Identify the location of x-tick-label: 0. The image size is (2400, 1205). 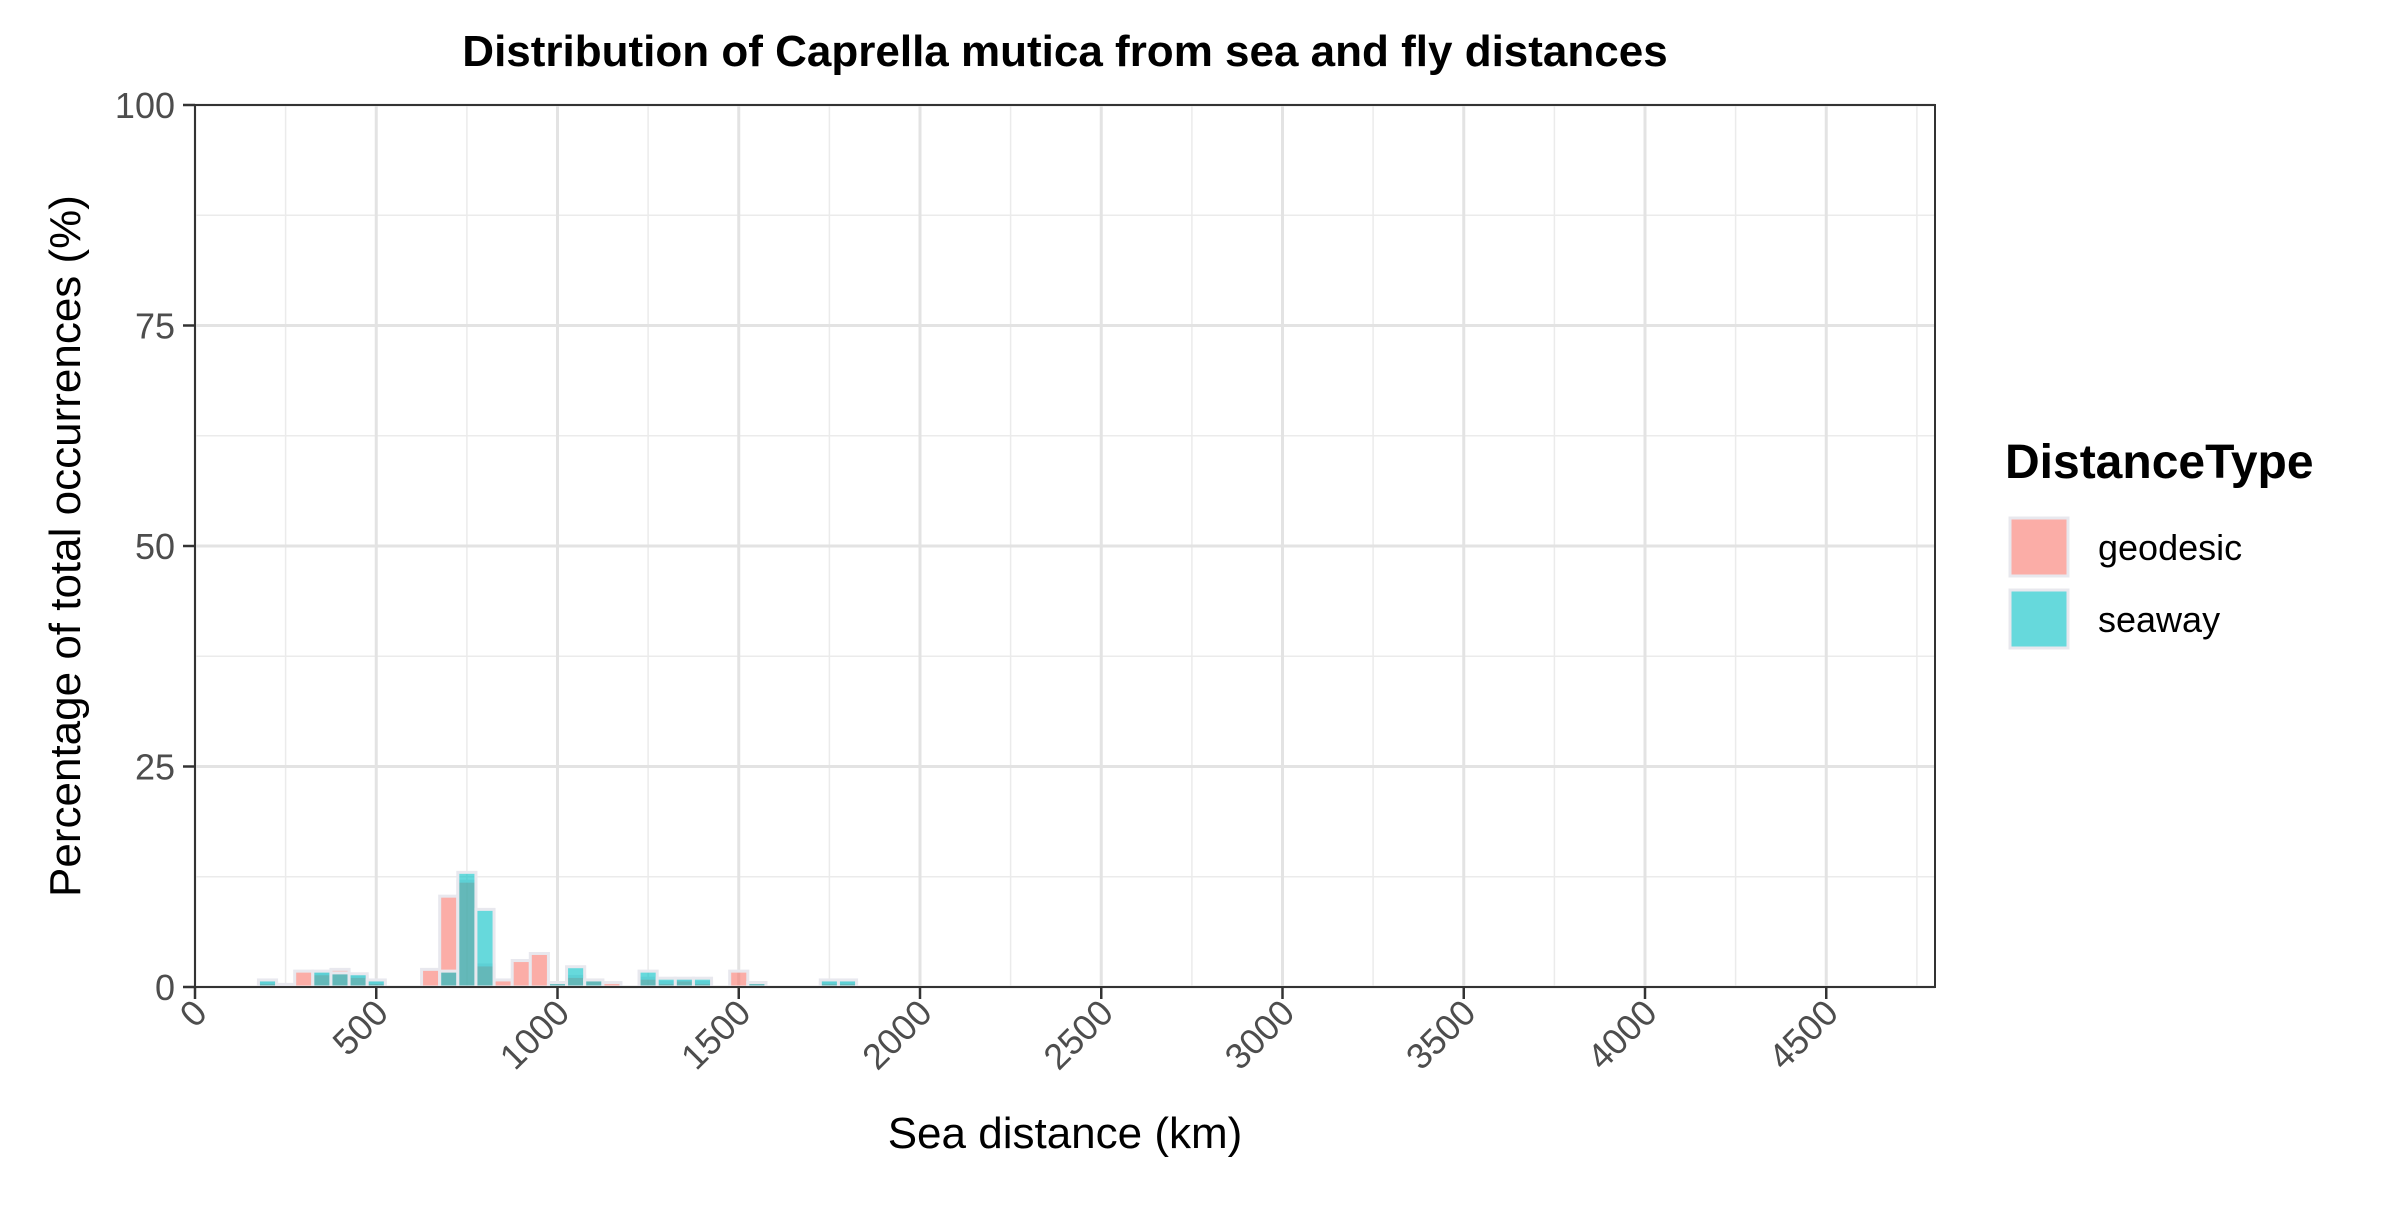
(193, 1013).